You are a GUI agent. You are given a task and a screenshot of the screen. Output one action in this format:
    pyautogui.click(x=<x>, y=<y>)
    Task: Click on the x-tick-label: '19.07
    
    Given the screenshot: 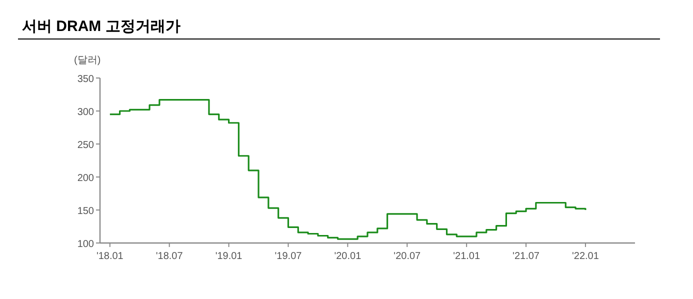 What is the action you would take?
    pyautogui.click(x=288, y=256)
    